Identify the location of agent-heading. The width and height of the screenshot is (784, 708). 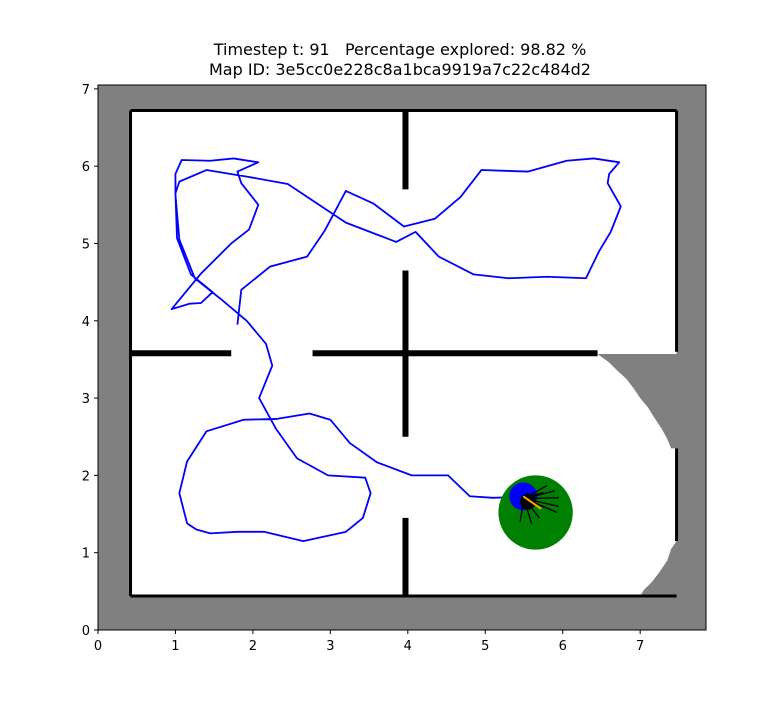
(532, 502).